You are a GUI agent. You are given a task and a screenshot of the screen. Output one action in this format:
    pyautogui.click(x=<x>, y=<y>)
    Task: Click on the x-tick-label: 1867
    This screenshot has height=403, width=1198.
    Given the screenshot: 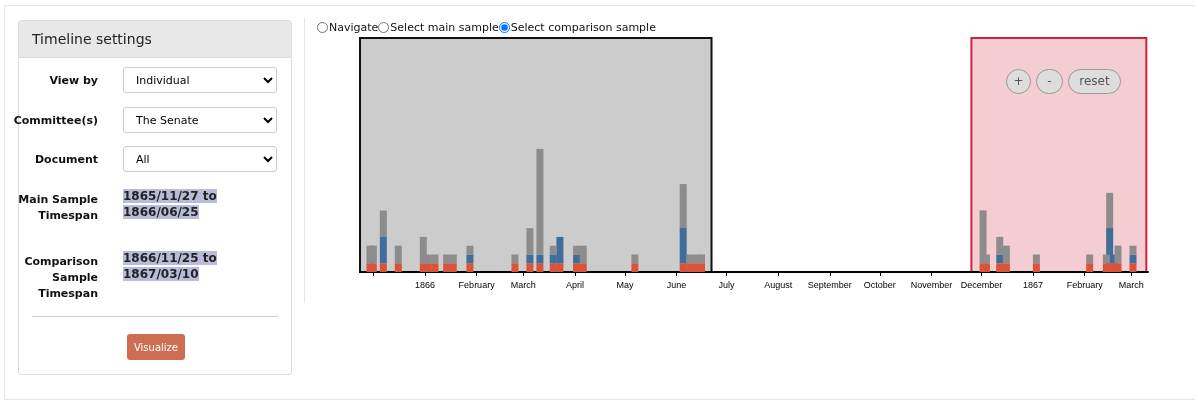 What is the action you would take?
    pyautogui.click(x=1033, y=284)
    